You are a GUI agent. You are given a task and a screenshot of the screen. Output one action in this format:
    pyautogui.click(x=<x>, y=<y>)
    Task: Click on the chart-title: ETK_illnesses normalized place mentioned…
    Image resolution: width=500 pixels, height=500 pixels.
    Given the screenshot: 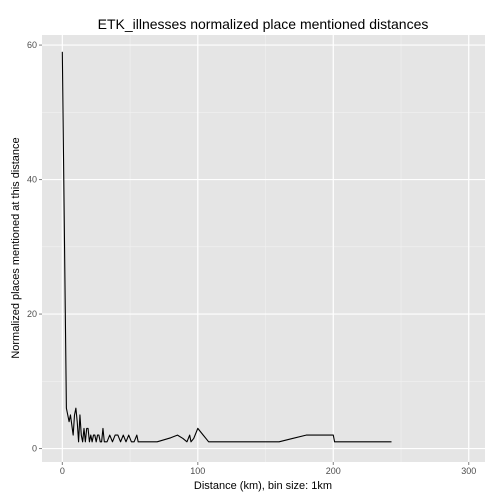 What is the action you would take?
    pyautogui.click(x=263, y=24)
    